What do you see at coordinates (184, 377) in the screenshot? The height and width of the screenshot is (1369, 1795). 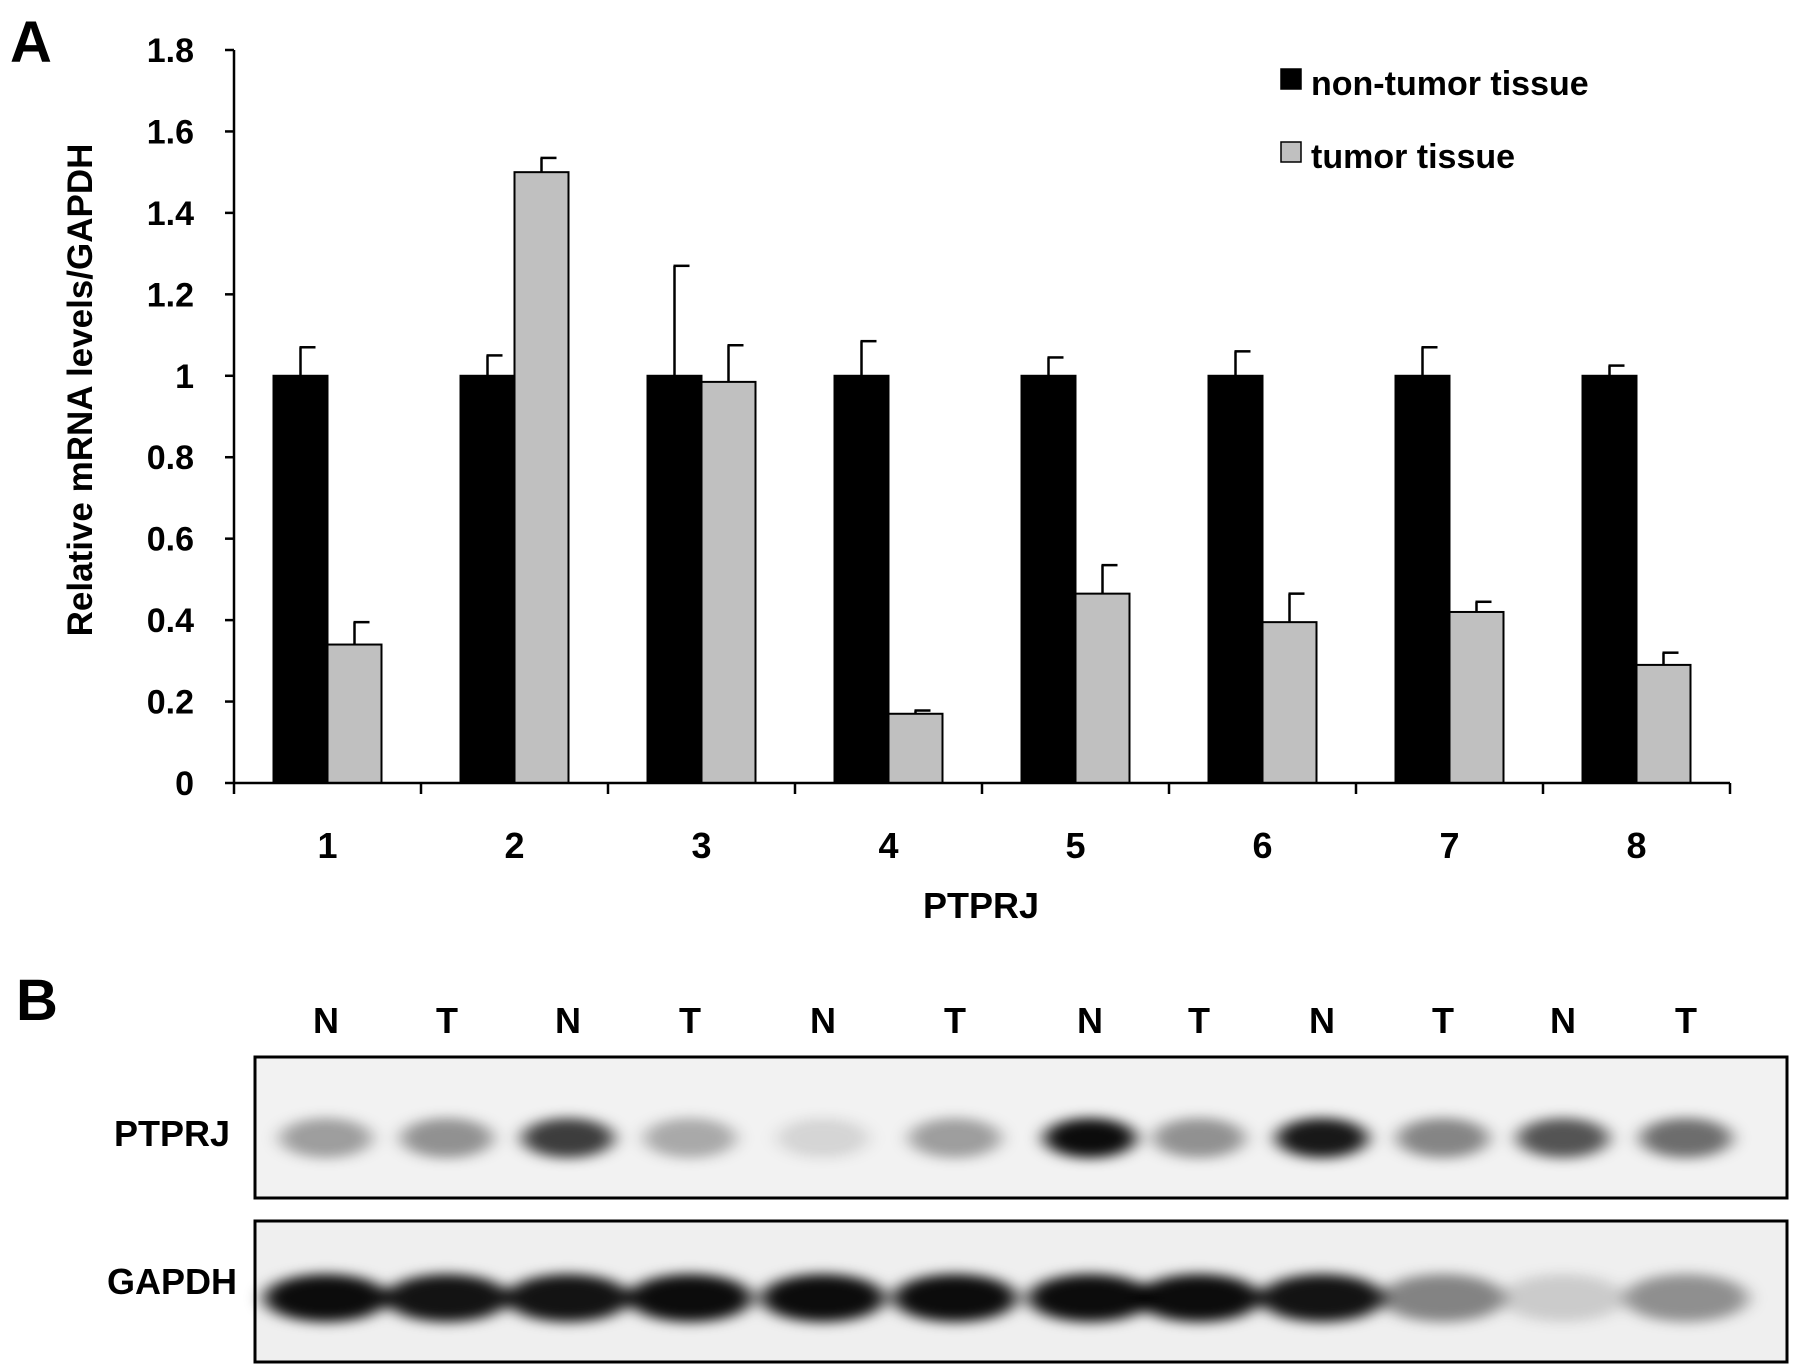 I see `y-tick-label: 1` at bounding box center [184, 377].